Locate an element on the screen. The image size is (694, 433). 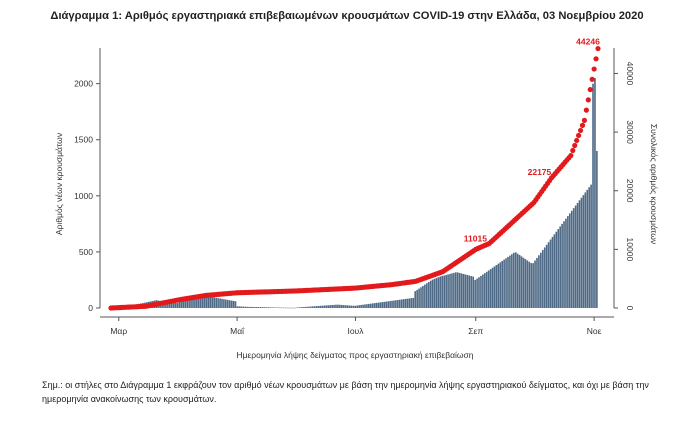
cumulative-data-label: 44246 is located at coordinates (588, 42).